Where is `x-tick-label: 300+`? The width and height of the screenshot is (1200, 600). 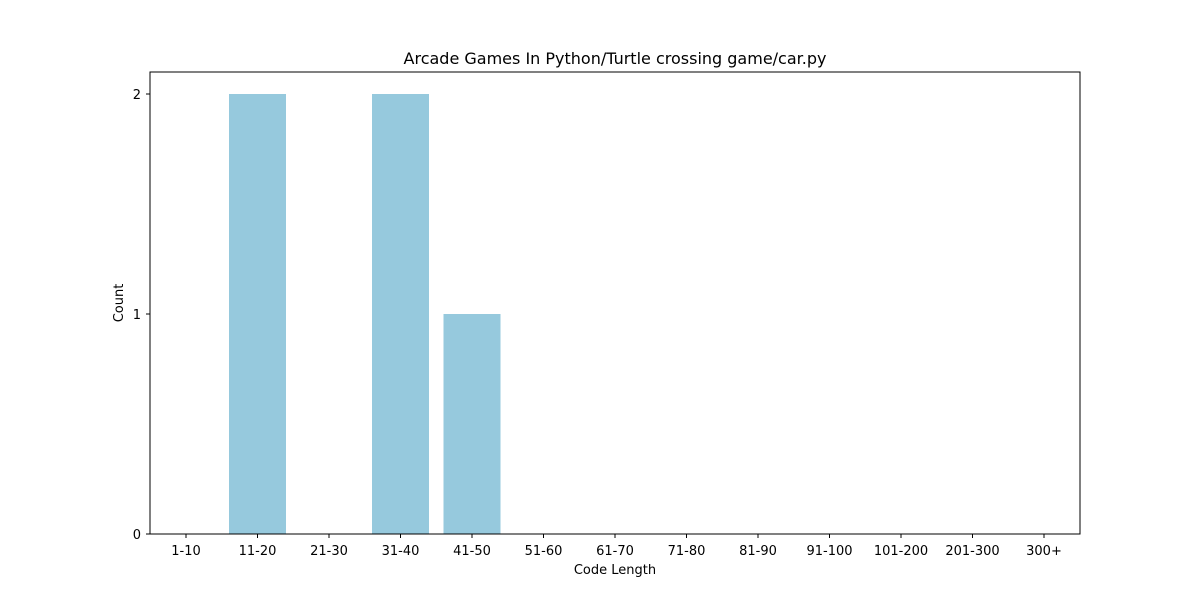
x-tick-label: 300+ is located at coordinates (1044, 551).